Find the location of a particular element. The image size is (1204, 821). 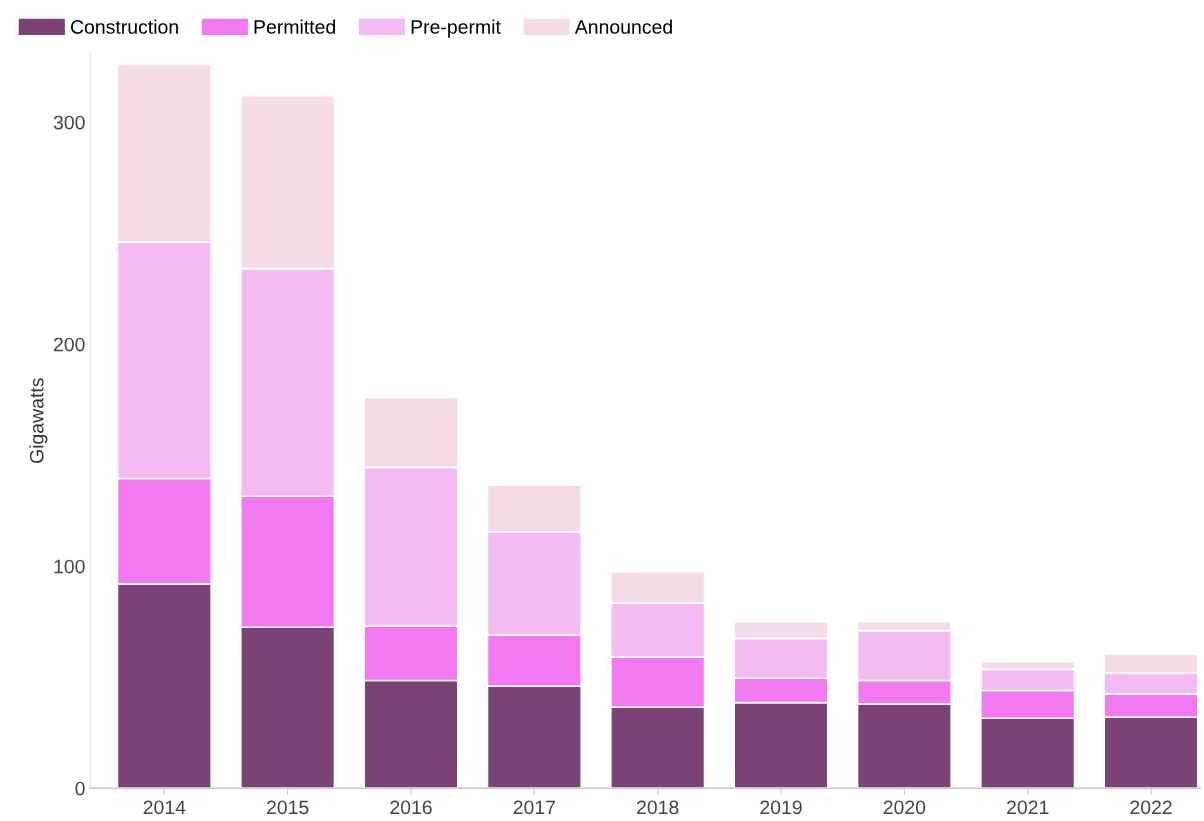

x-tick-label: 2019 is located at coordinates (781, 807).